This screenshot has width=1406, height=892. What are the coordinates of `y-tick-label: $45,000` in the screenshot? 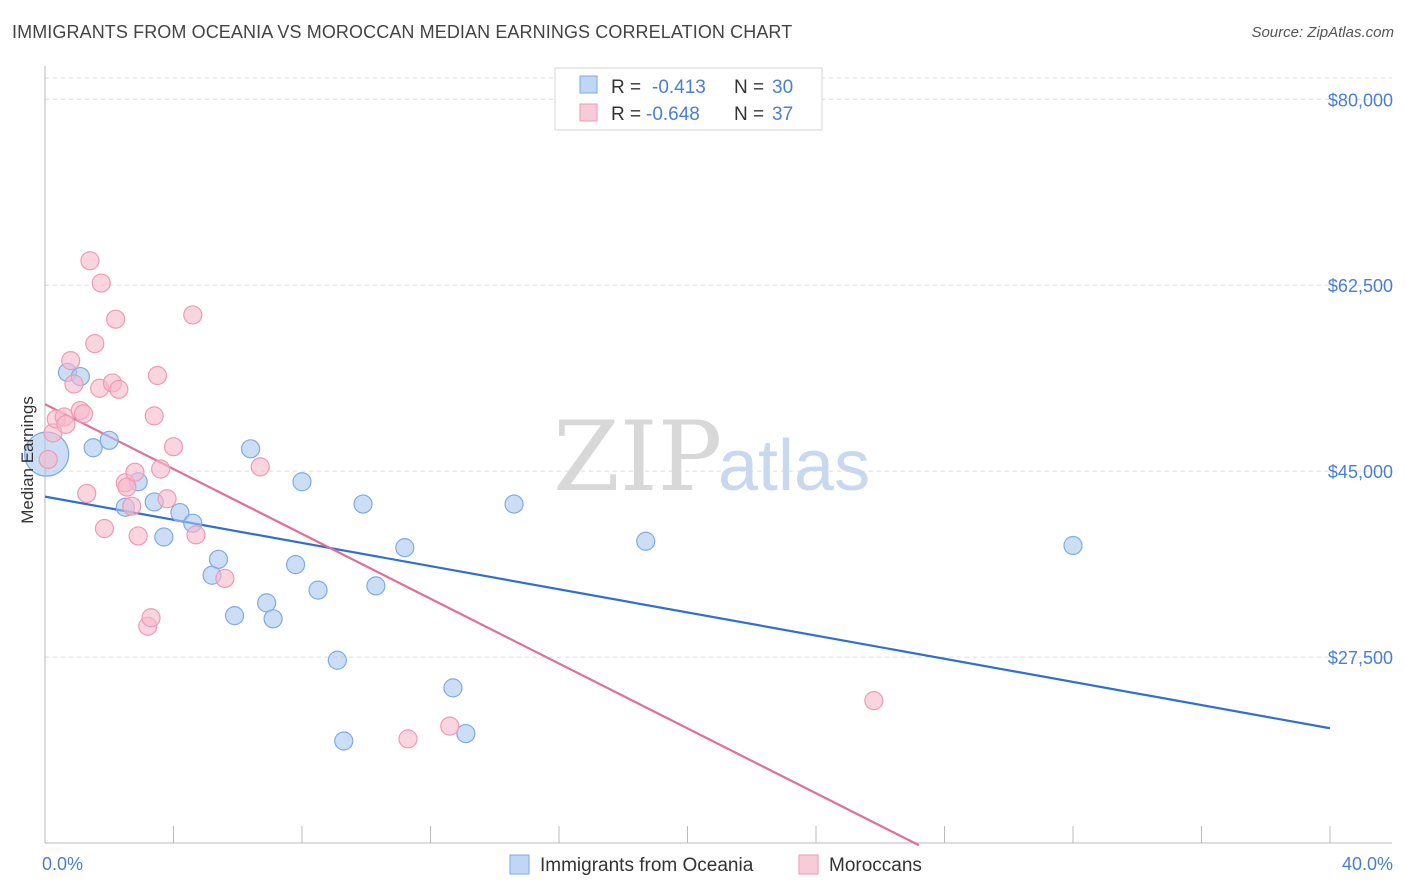 It's located at (1360, 472).